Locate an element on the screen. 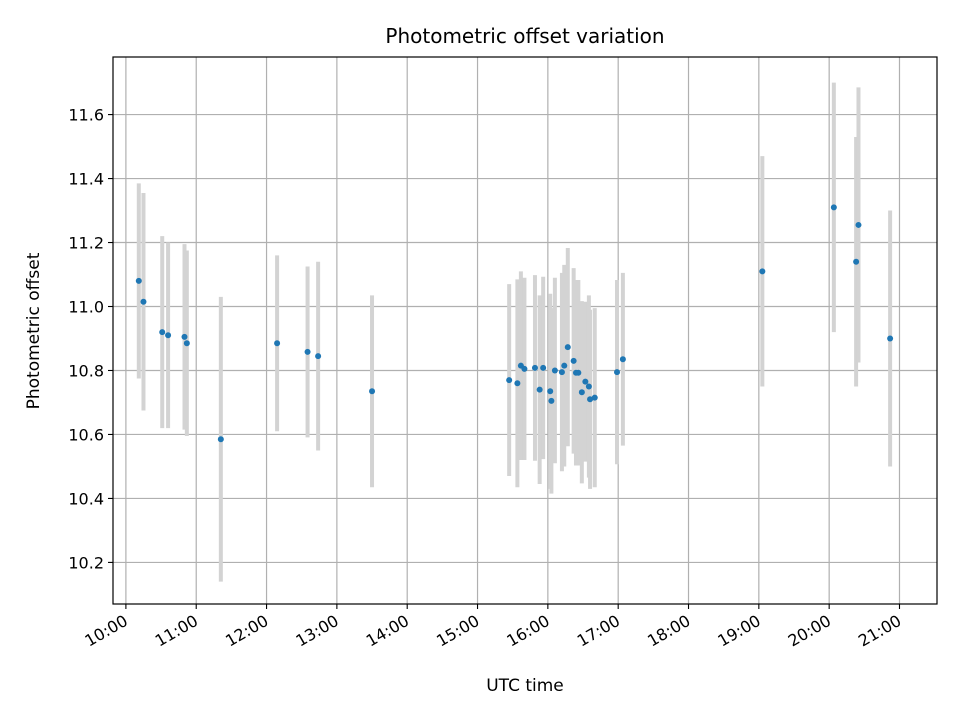 Image resolution: width=960 pixels, height=720 pixels. x-axis-label: UTC time is located at coordinates (525, 686).